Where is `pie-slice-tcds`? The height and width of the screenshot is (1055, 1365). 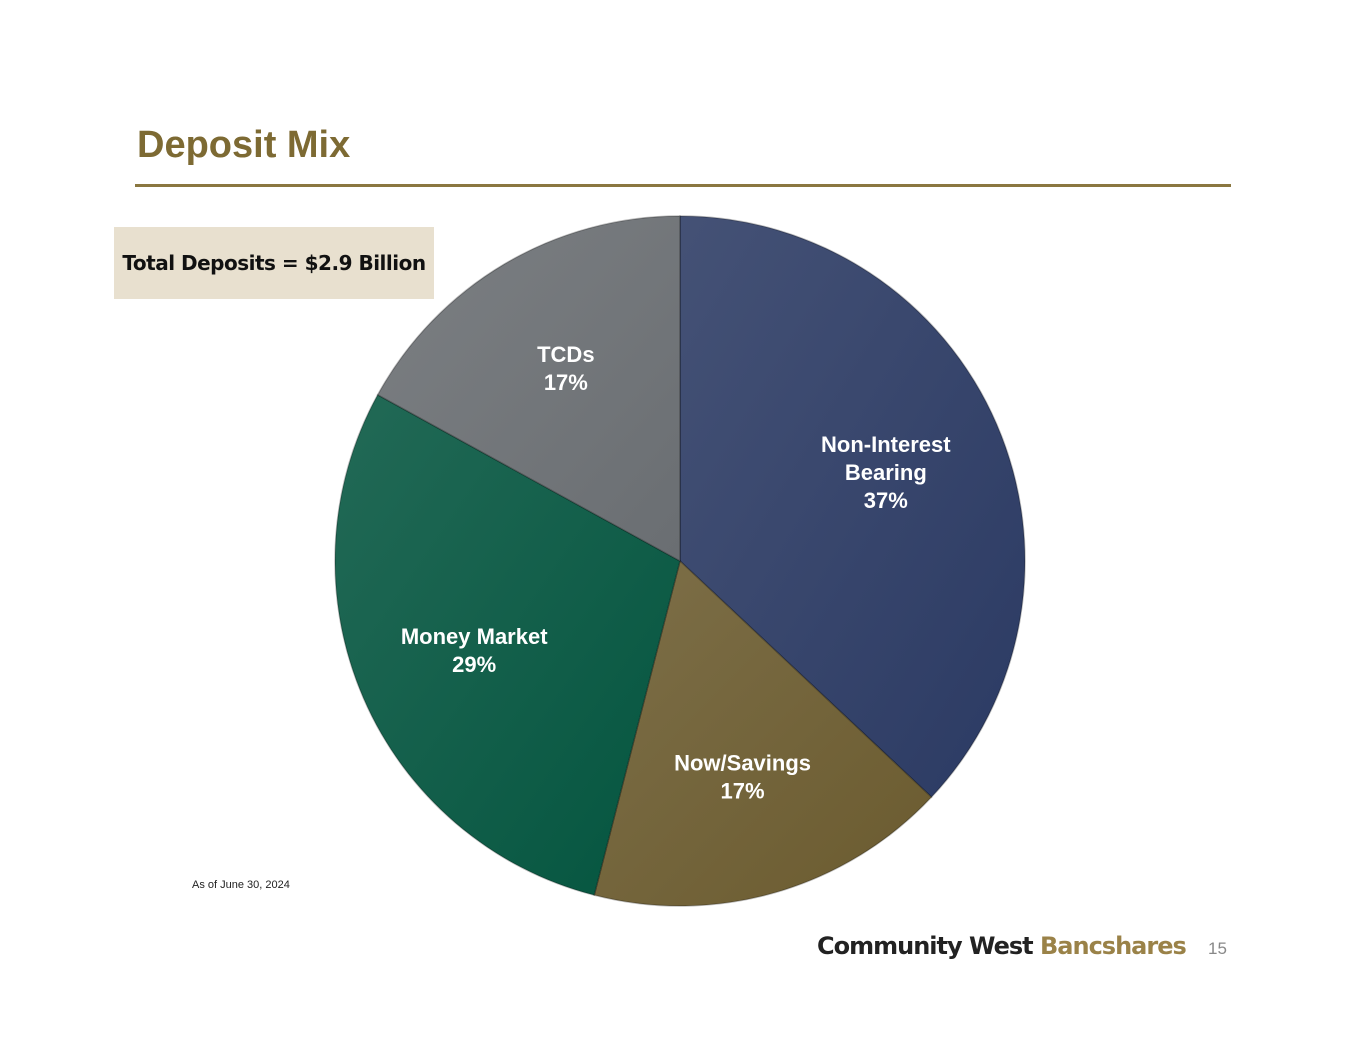
pie-slice-tcds is located at coordinates (528, 389).